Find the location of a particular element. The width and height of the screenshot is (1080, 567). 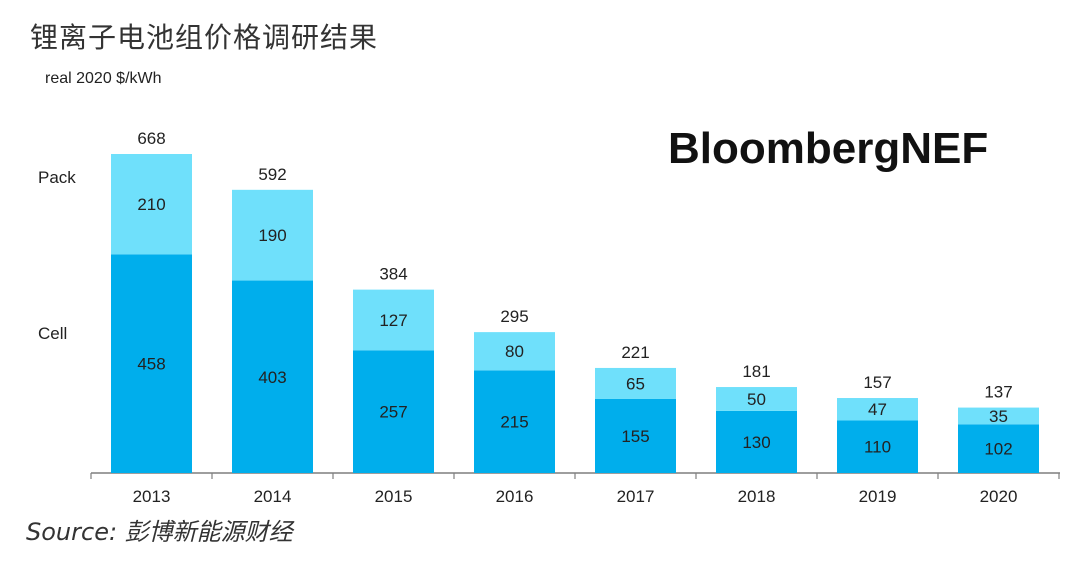

label-total-2013: 668 is located at coordinates (151, 138).